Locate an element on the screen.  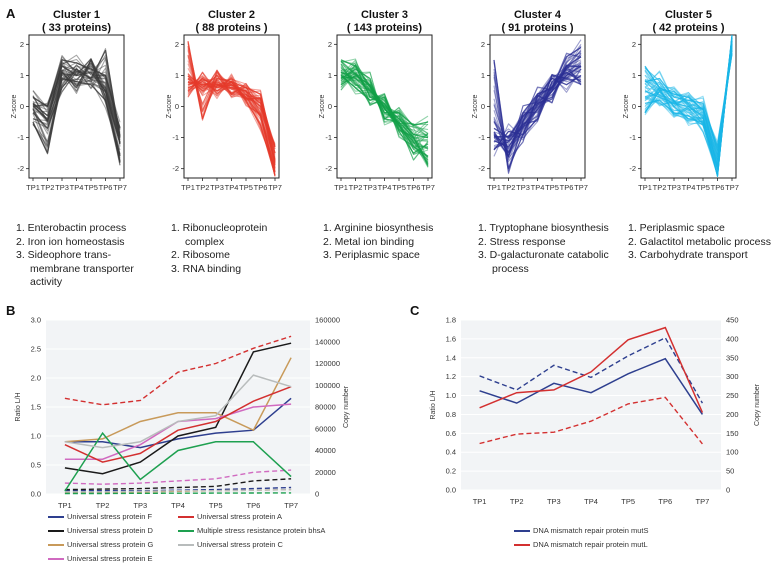
annotation-line: 2. Galactitol metabolic process is located at coordinates (699, 241).